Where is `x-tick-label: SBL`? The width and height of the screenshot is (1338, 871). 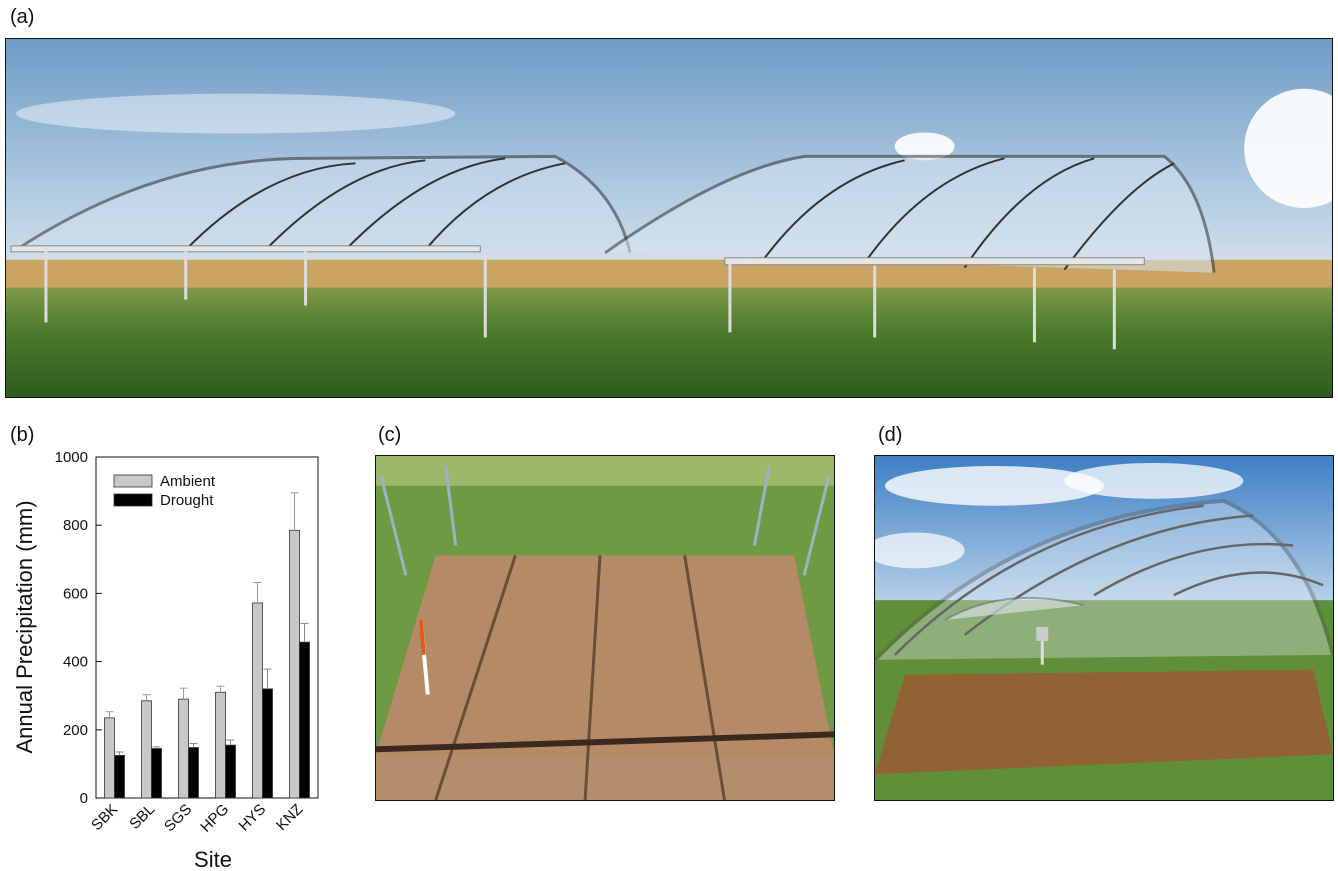
x-tick-label: SBL is located at coordinates (142, 817).